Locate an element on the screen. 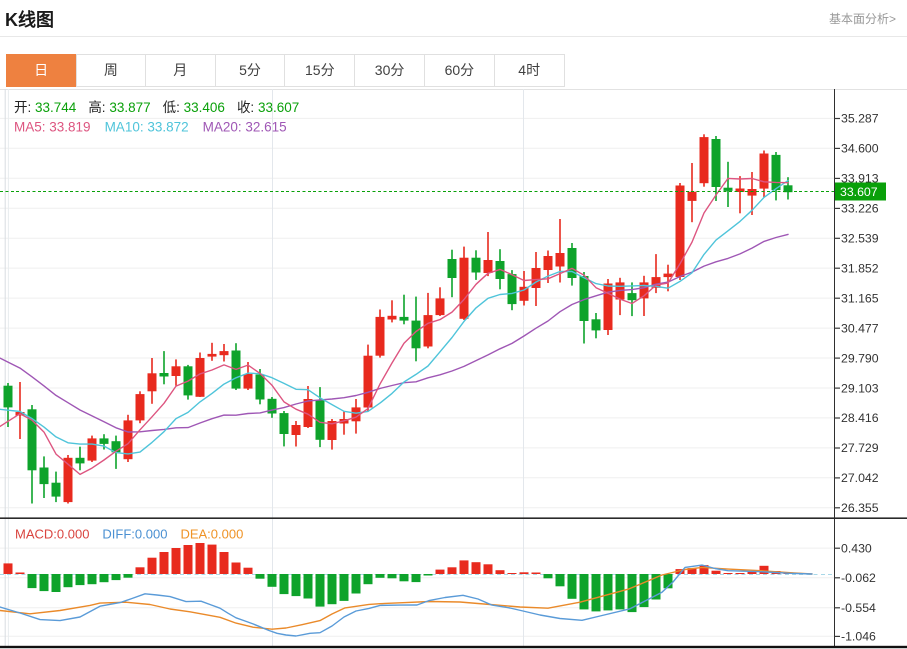 The width and height of the screenshot is (907, 649). svg-text: -0.554 is located at coordinates (858, 608).